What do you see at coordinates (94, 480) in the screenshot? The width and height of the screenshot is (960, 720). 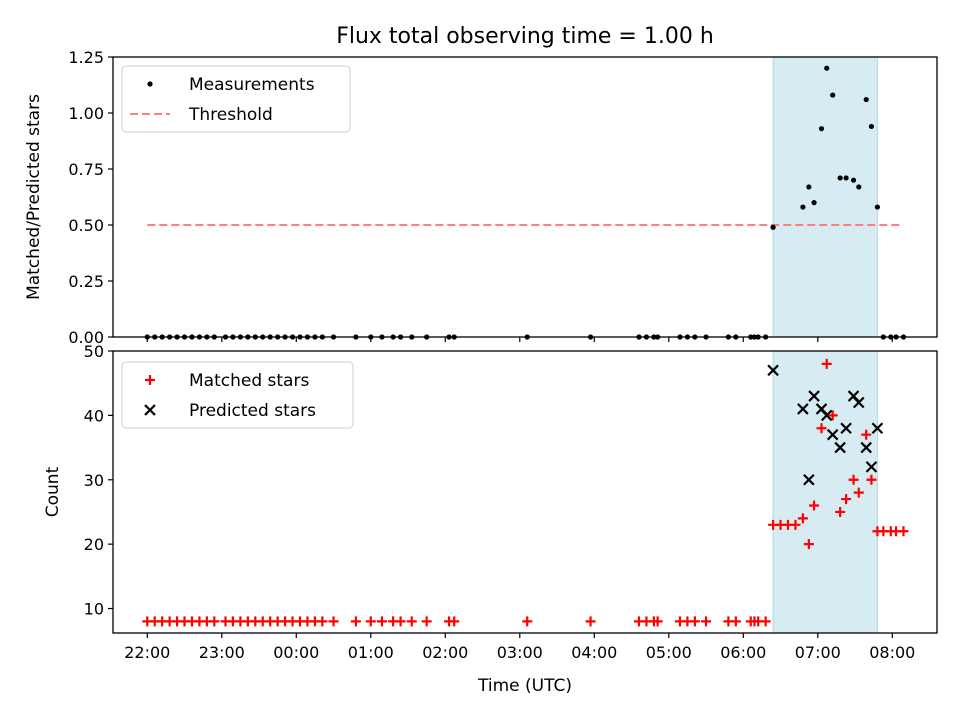 I see `y-tick-label: 30` at bounding box center [94, 480].